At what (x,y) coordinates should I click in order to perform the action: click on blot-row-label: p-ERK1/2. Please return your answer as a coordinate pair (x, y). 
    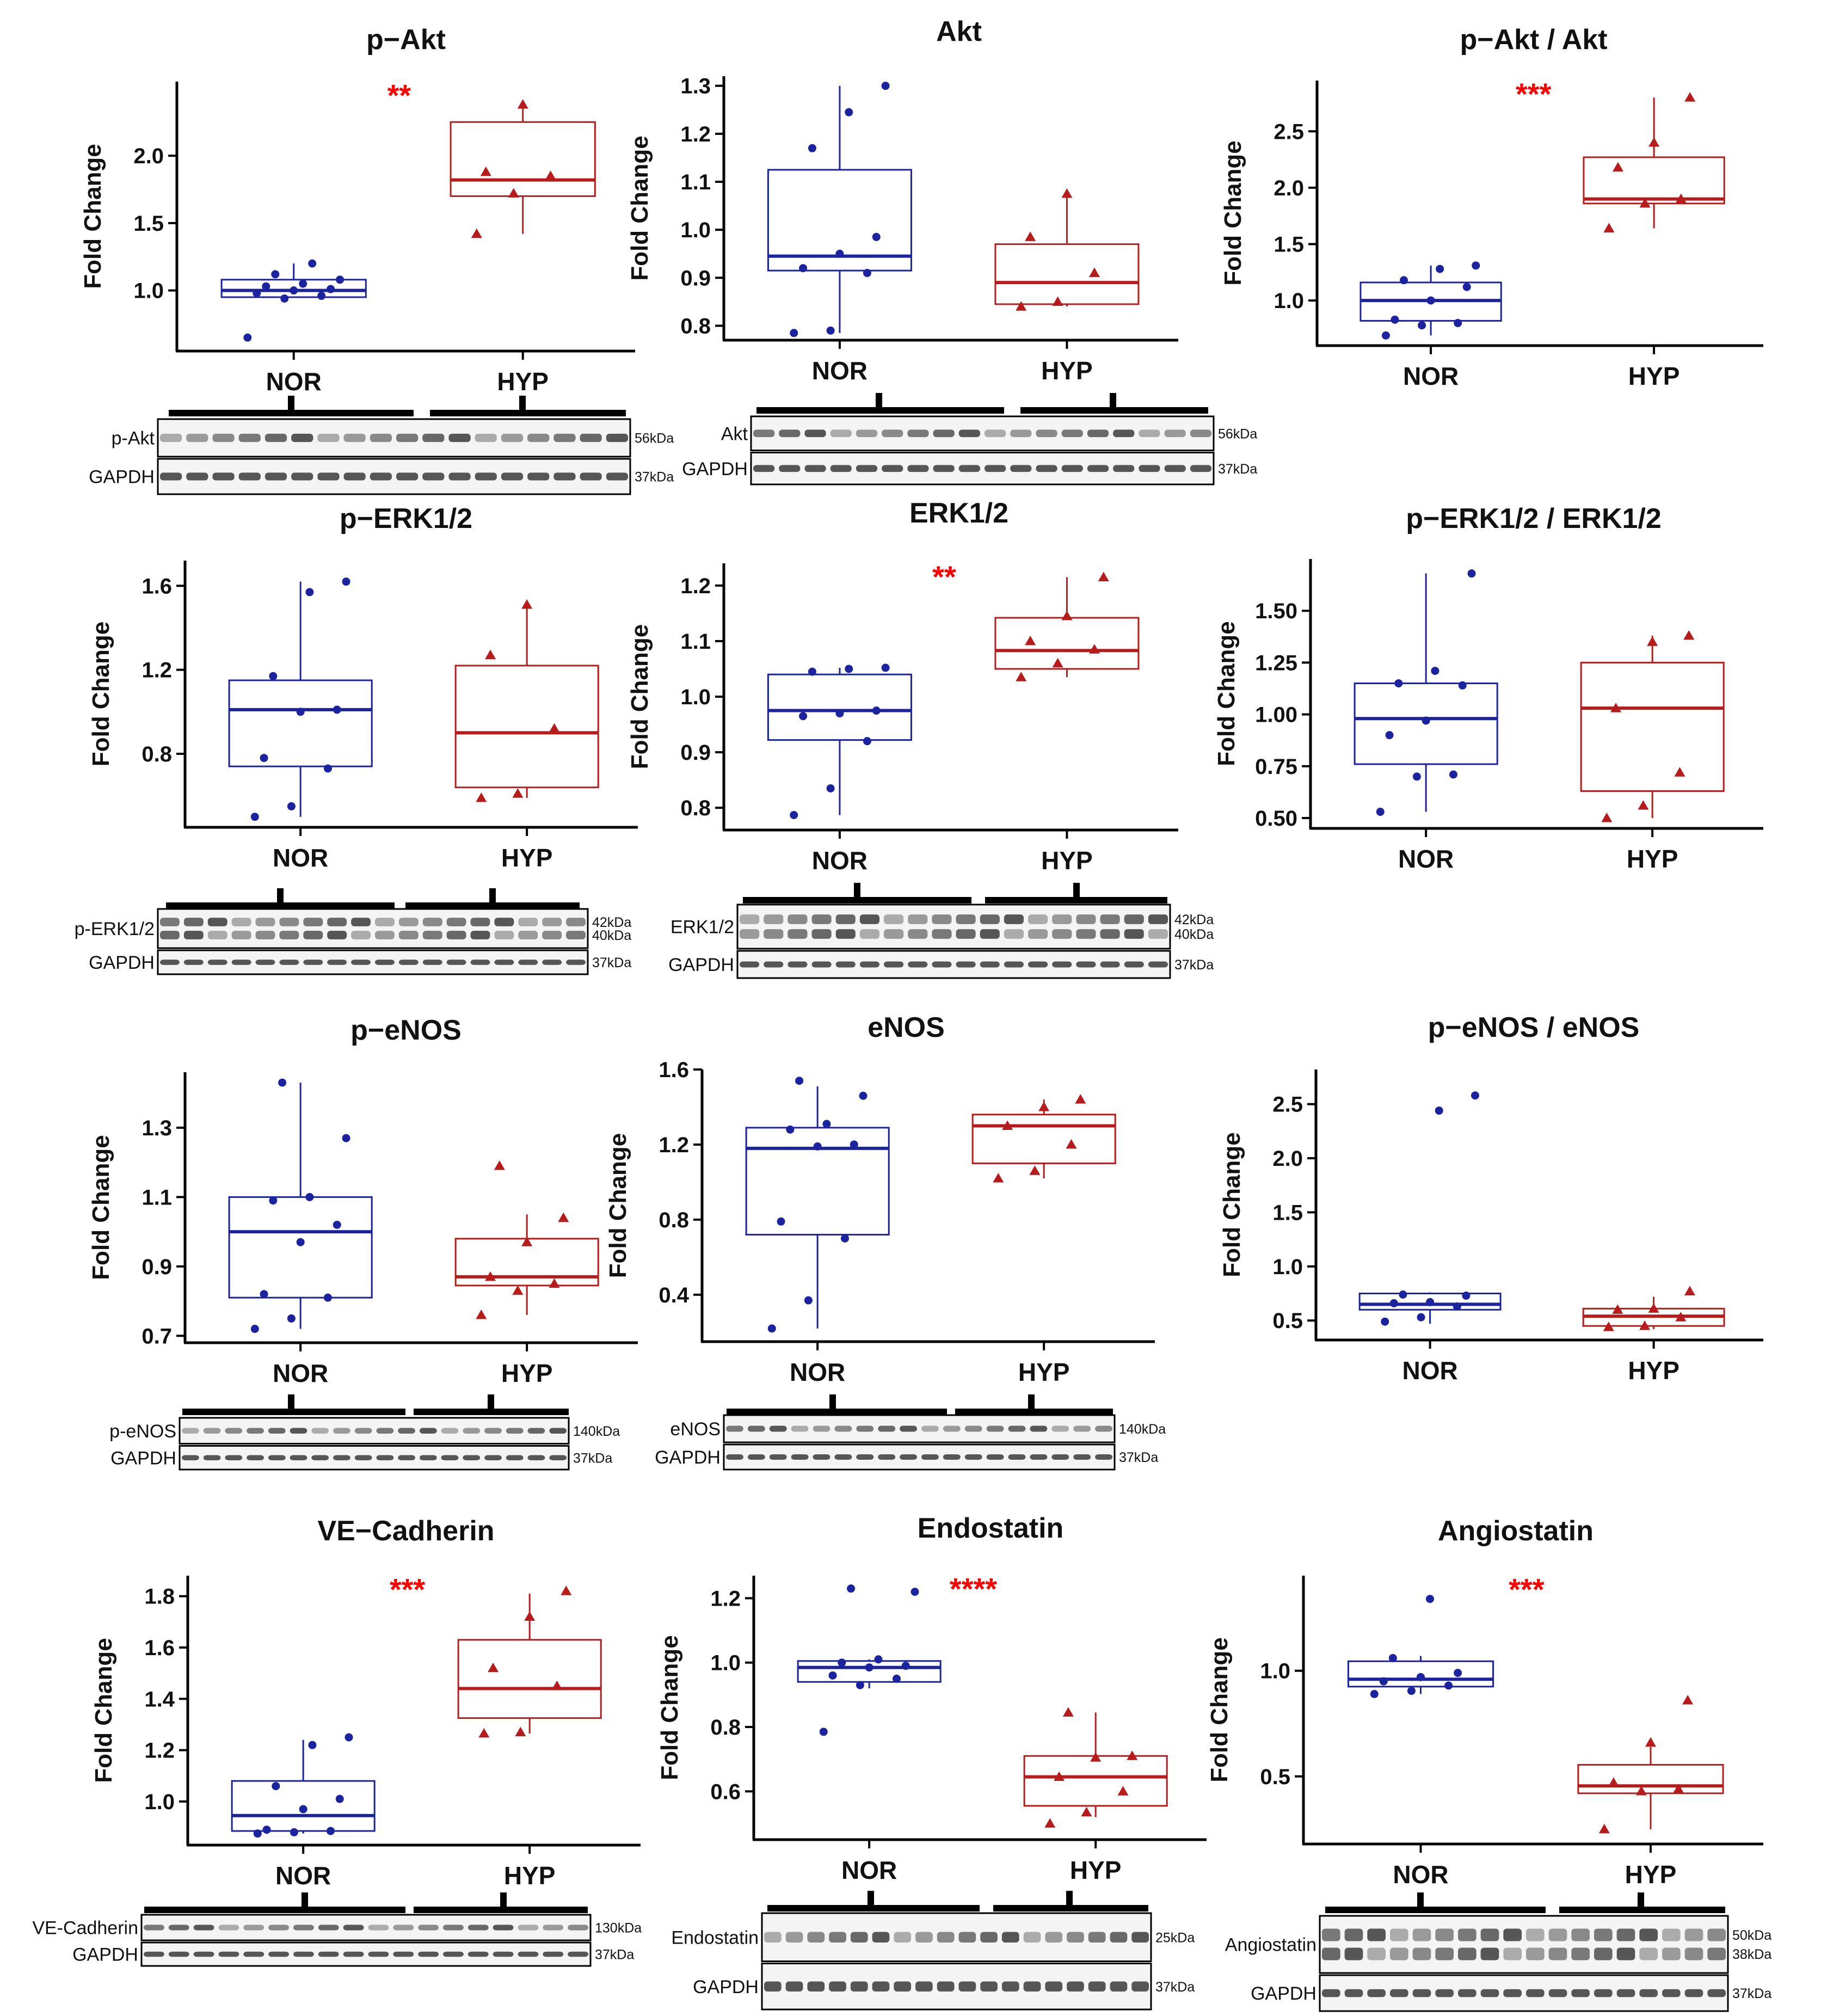
    Looking at the image, I should click on (115, 929).